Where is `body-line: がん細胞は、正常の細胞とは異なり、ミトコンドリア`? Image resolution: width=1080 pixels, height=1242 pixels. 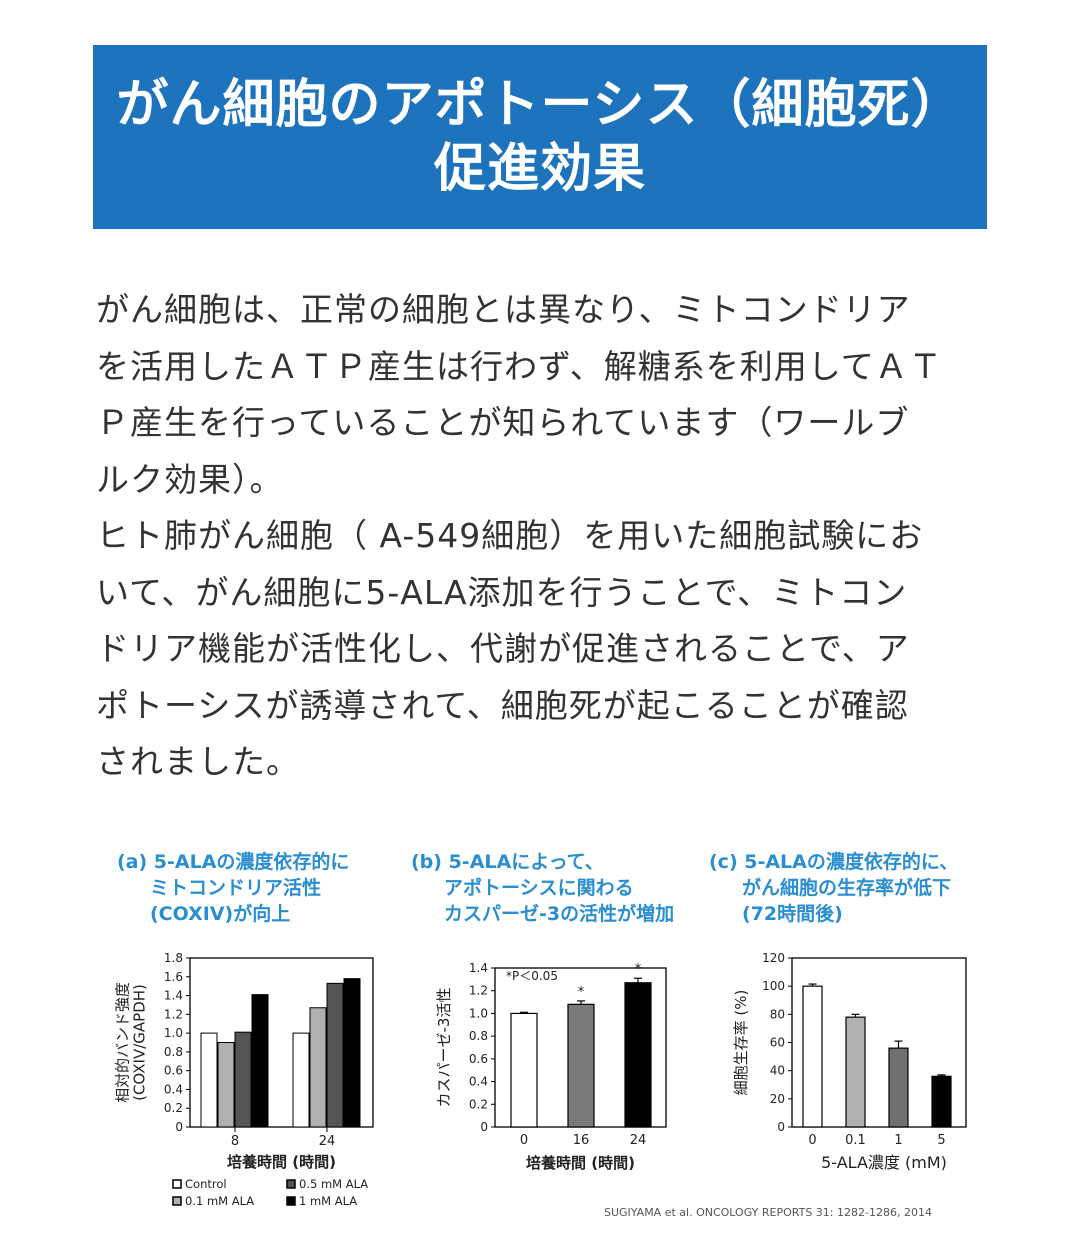
body-line: がん細胞は、正常の細胞とは異なり、ミトコンドリア is located at coordinates (503, 309).